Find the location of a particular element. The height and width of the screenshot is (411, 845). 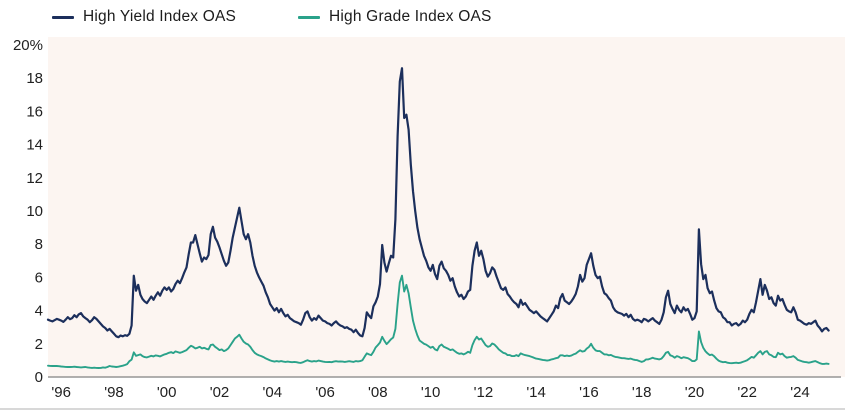

y-tick-label: 12 is located at coordinates (34, 178).